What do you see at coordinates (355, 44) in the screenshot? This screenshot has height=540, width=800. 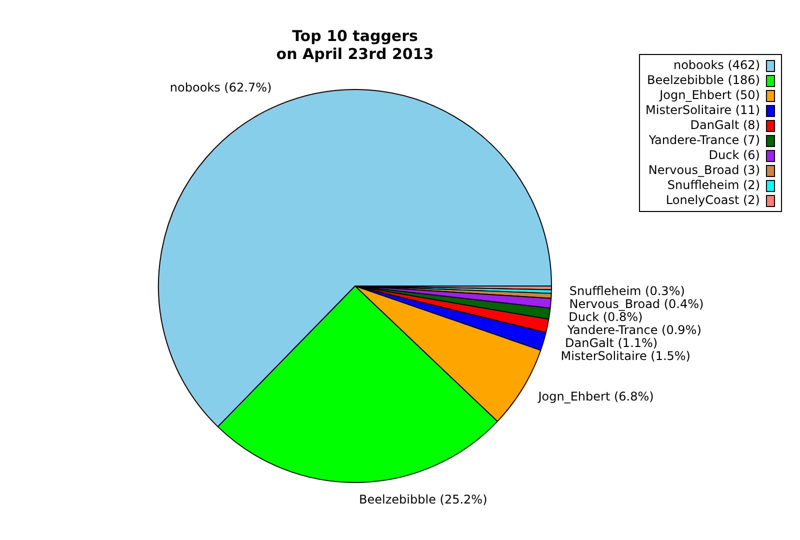 I see `chart-title: Top 10 taggers on April 23rd 2013` at bounding box center [355, 44].